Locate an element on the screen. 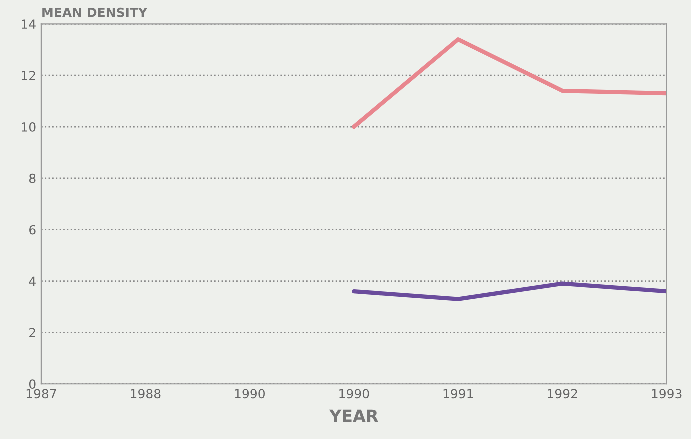 The image size is (691, 439). x-axis-title: YEAR is located at coordinates (353, 416).